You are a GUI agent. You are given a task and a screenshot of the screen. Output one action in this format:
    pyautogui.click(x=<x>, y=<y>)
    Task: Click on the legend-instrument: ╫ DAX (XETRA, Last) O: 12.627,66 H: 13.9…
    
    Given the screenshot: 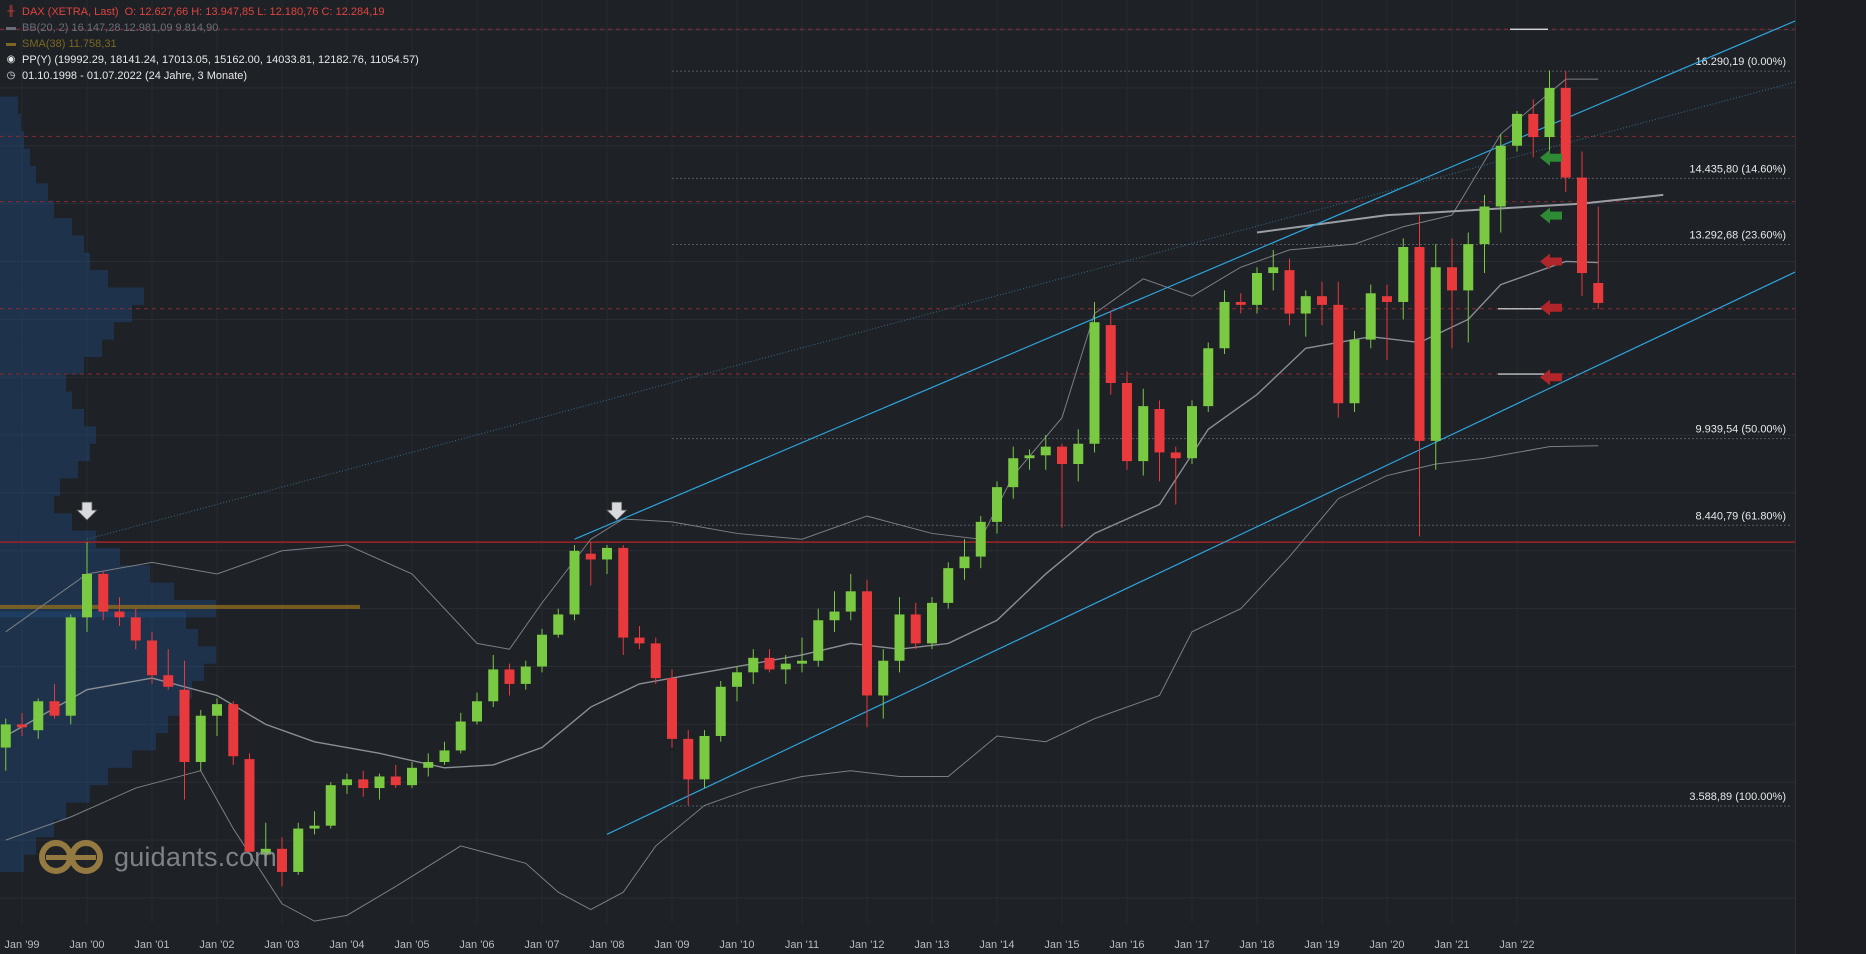 What is the action you would take?
    pyautogui.click(x=212, y=12)
    